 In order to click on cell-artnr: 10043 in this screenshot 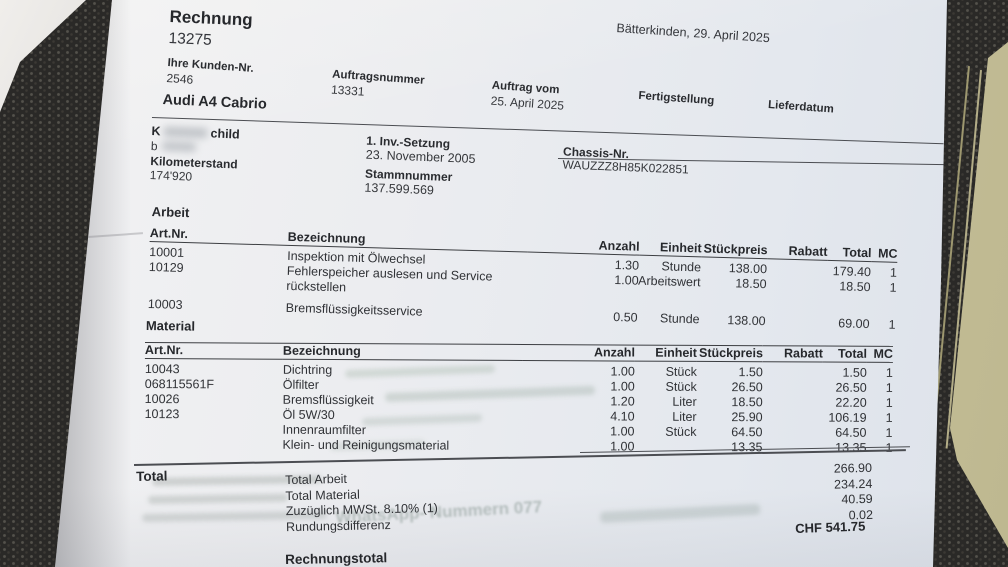, I will do `click(162, 369)`.